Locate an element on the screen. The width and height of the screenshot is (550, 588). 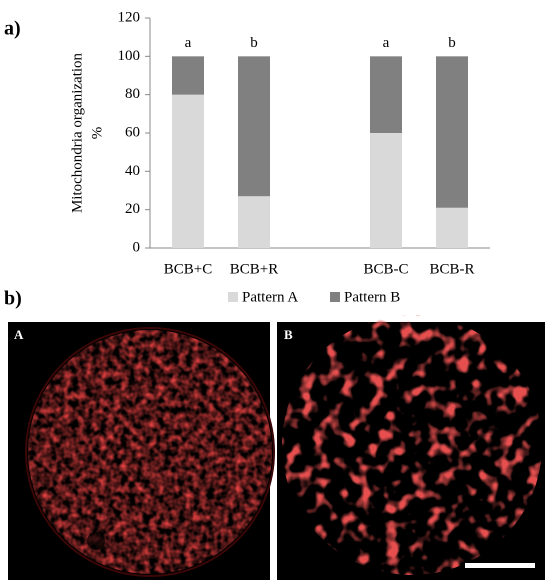
image-label: A is located at coordinates (19, 334).